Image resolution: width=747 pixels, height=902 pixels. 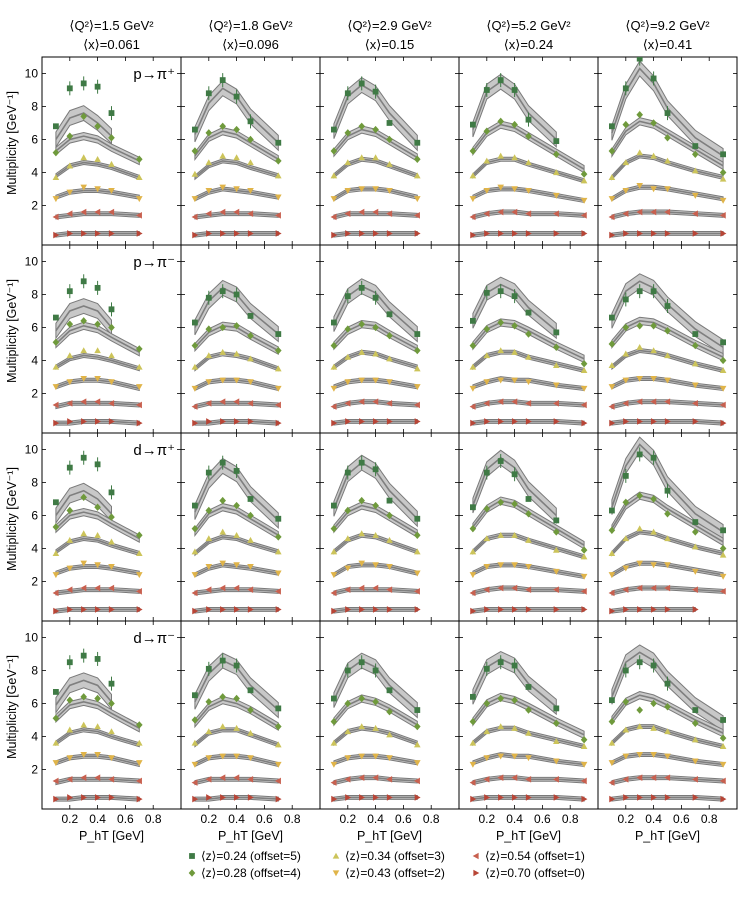 I want to click on legend-item: ⟨z⟩=0.24 (offset=5), so click(x=245, y=856).